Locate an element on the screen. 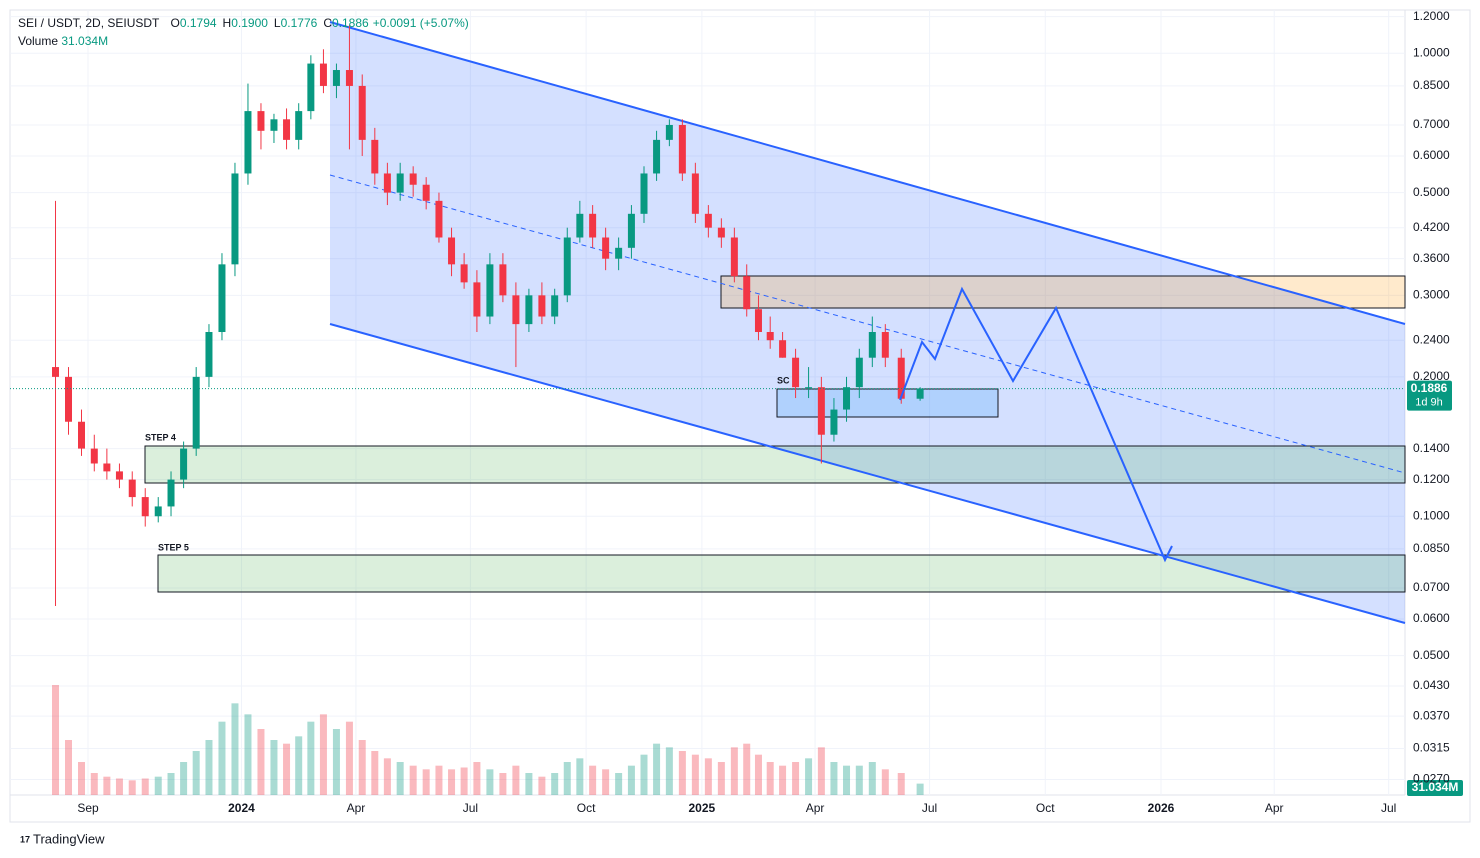  y-tick-label: 0.7000 is located at coordinates (1431, 124).